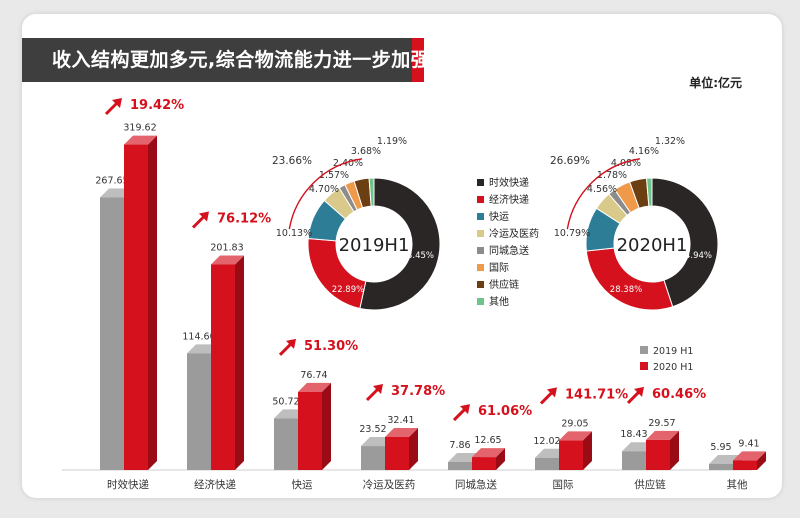 The height and width of the screenshot is (518, 800). I want to click on donut-2020-bracket-arc, so click(603, 194).